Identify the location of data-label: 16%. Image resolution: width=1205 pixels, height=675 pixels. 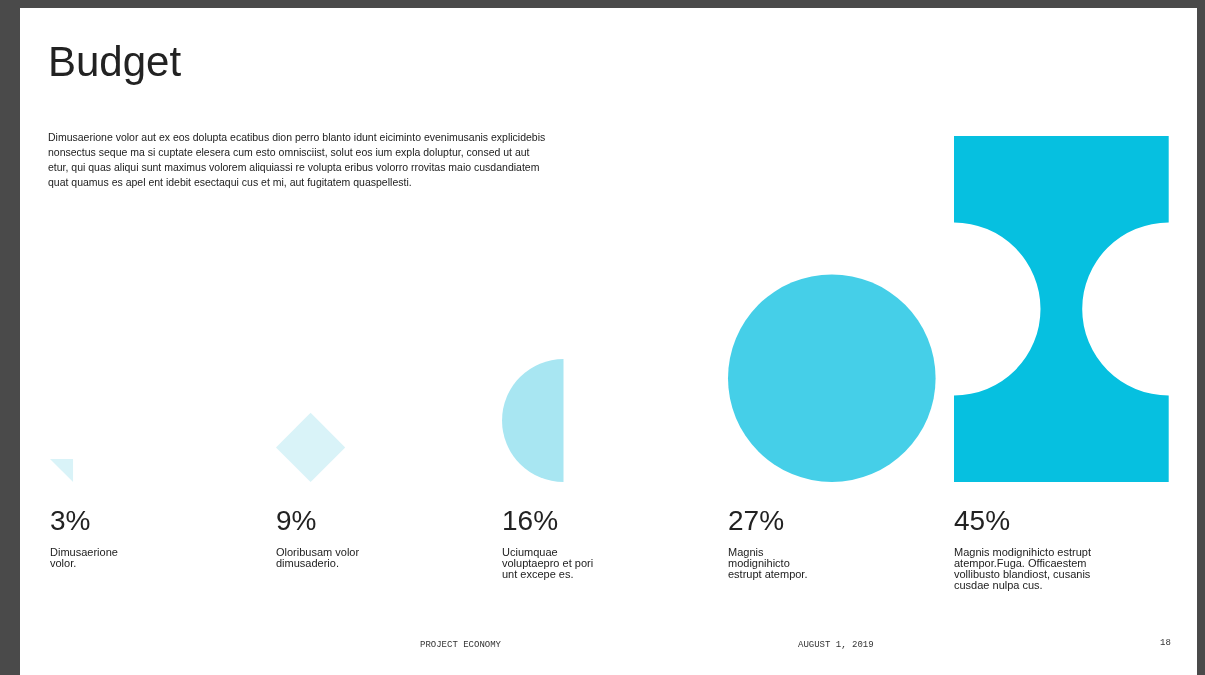
(530, 520).